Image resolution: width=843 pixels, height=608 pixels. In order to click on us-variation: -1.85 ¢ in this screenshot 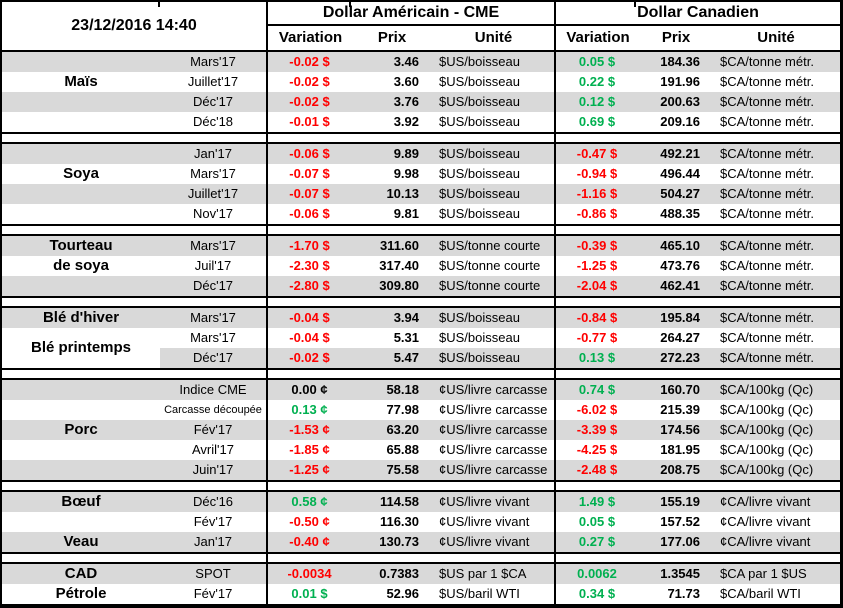, I will do `click(308, 450)`.